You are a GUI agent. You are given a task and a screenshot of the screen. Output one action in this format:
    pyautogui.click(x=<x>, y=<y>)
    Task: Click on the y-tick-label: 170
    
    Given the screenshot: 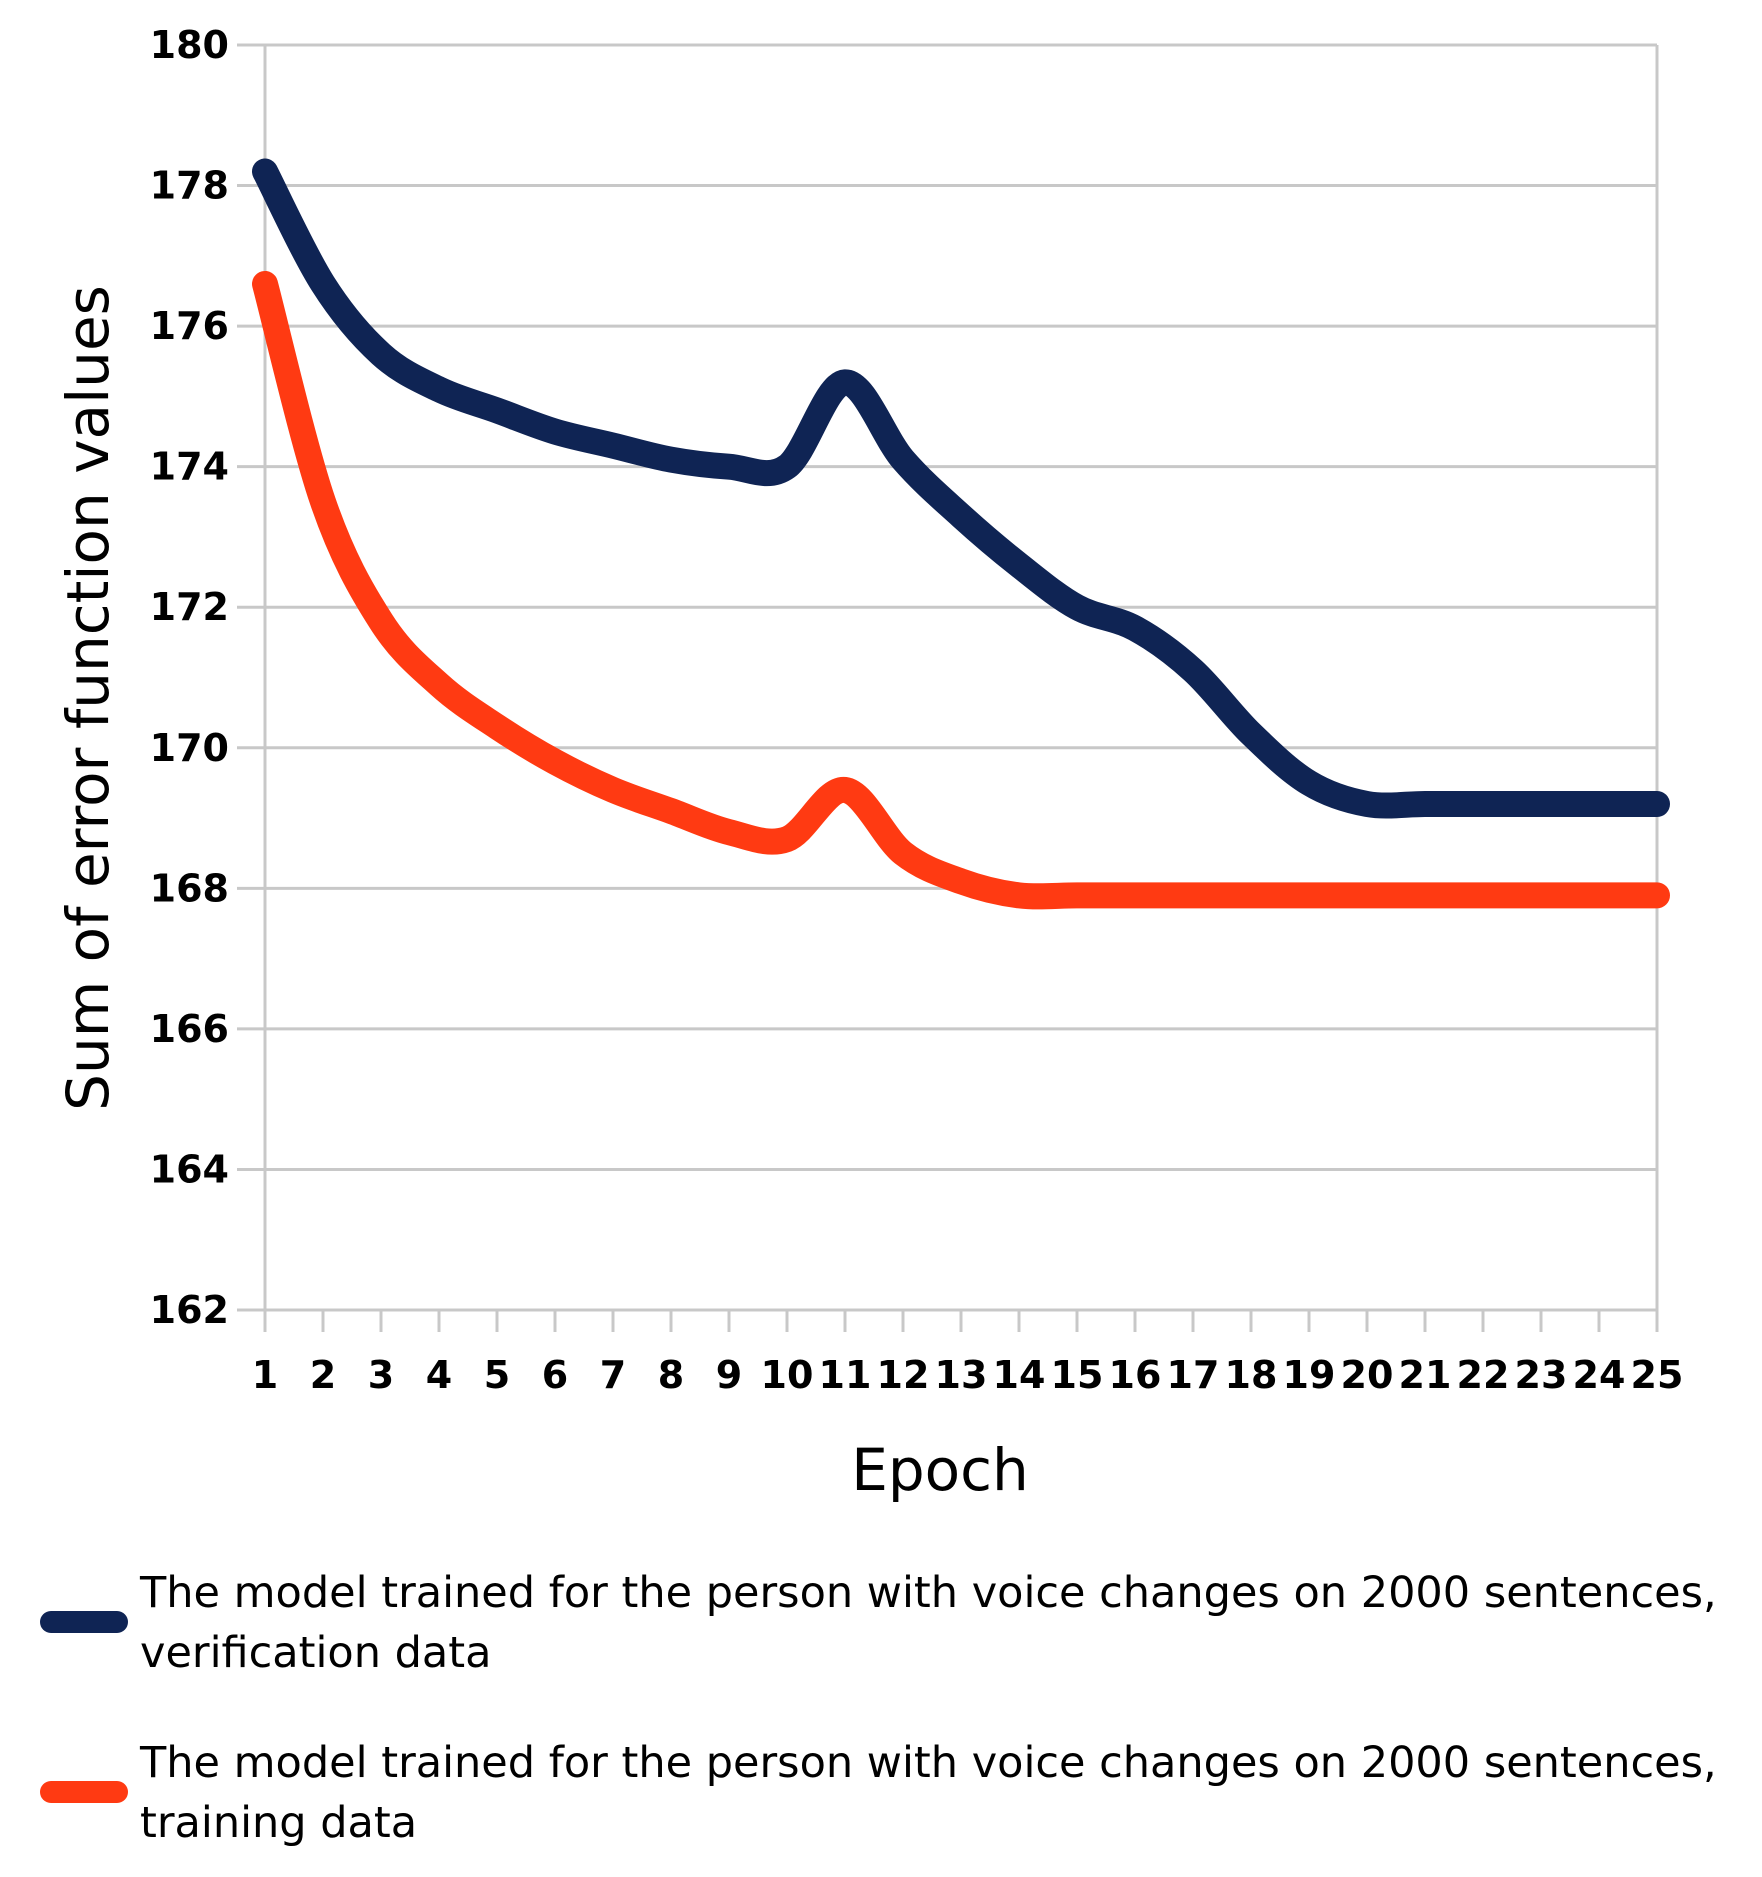 What is the action you would take?
    pyautogui.click(x=189, y=748)
    